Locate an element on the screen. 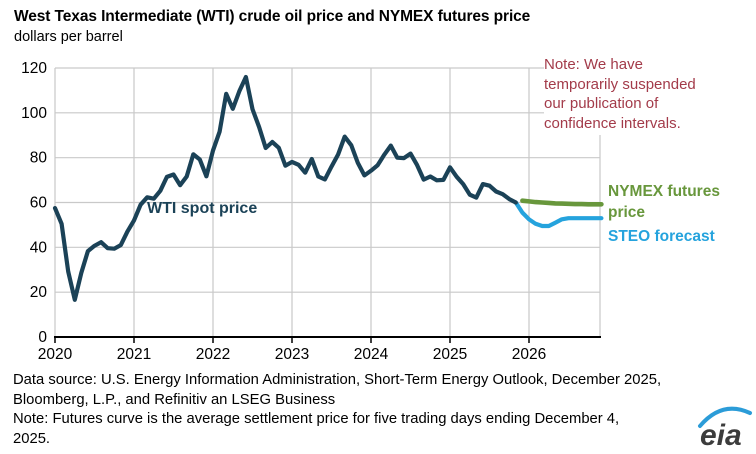 The width and height of the screenshot is (756, 454). footer-line: 2025. is located at coordinates (32, 438).